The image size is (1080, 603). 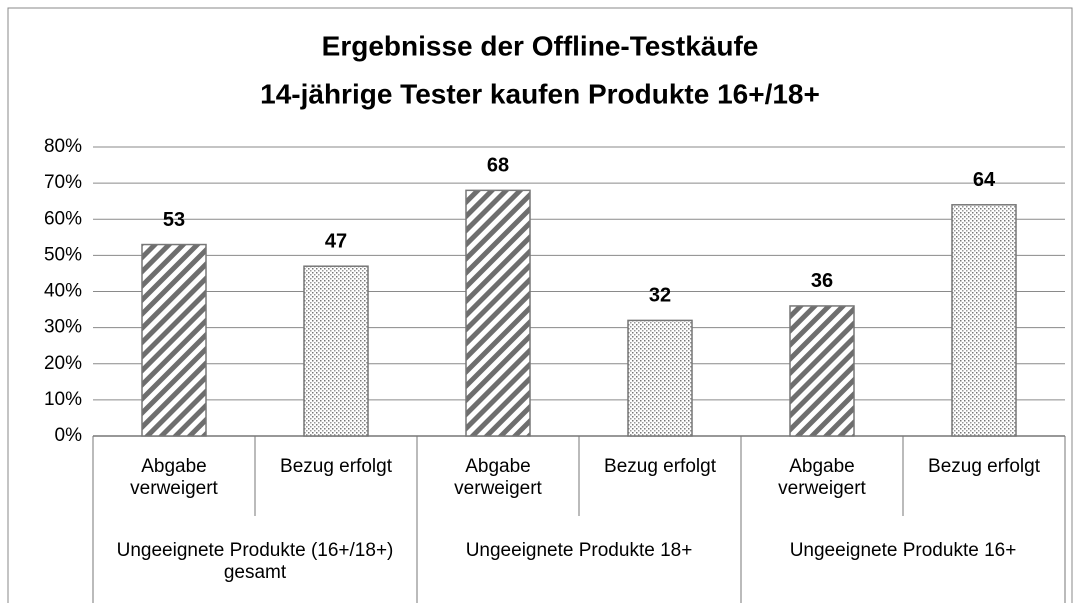 What do you see at coordinates (63, 327) in the screenshot?
I see `y-tick-label: 30%` at bounding box center [63, 327].